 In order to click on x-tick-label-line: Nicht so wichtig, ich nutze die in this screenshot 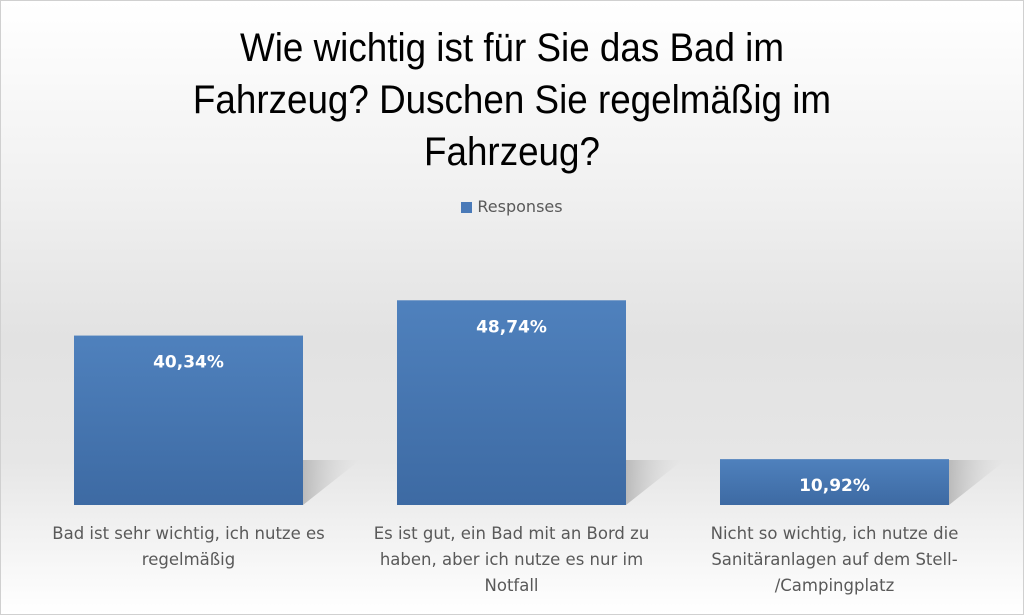, I will do `click(834, 533)`.